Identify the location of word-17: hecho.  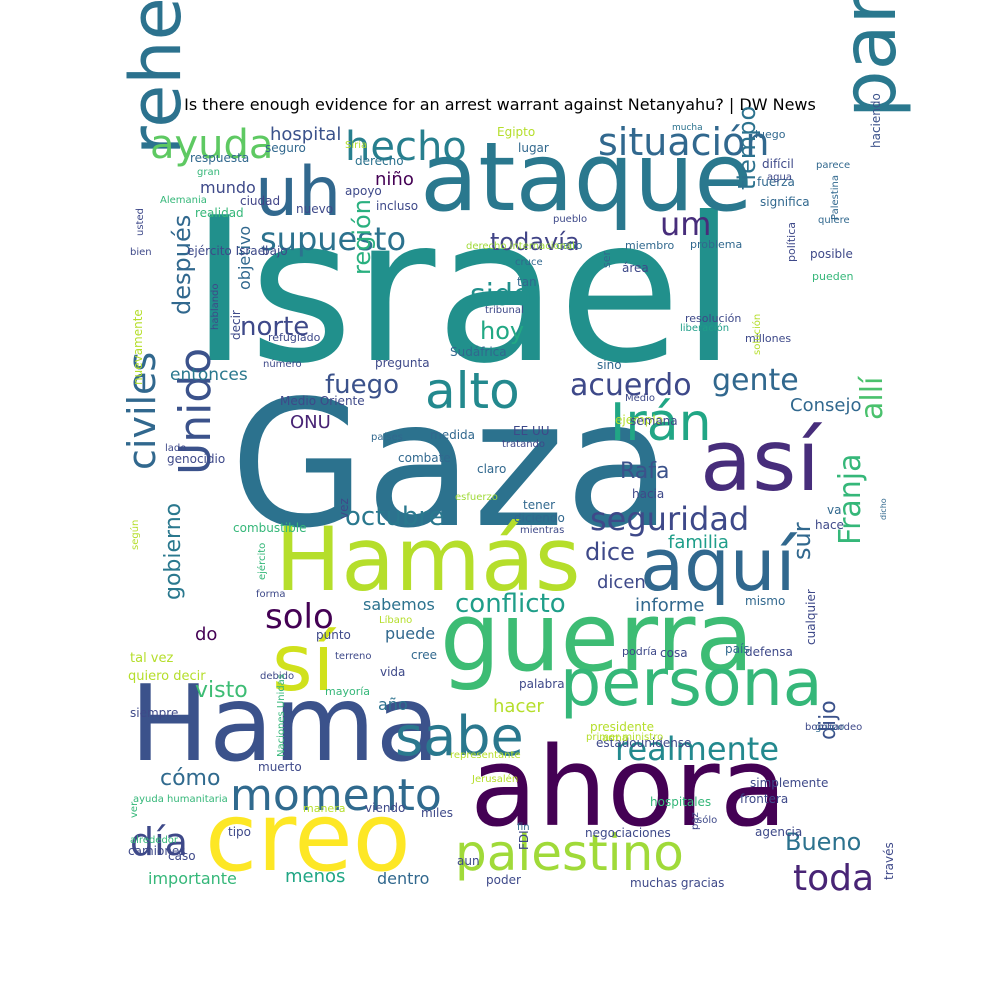
(406, 147).